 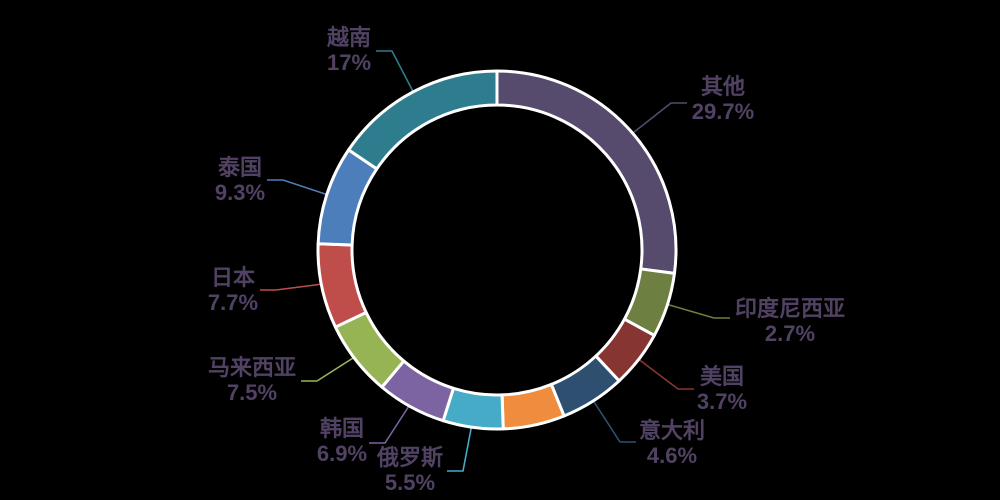 I want to click on segment-label-name-泰国: 泰国, so click(x=239, y=167).